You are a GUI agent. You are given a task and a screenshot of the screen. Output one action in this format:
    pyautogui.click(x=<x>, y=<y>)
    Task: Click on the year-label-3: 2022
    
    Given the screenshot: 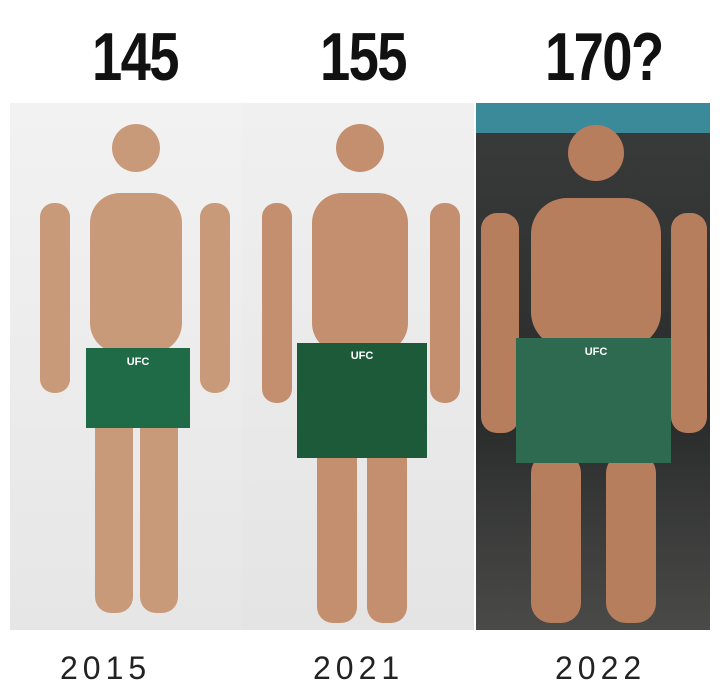 What is the action you would take?
    pyautogui.click(x=601, y=668)
    